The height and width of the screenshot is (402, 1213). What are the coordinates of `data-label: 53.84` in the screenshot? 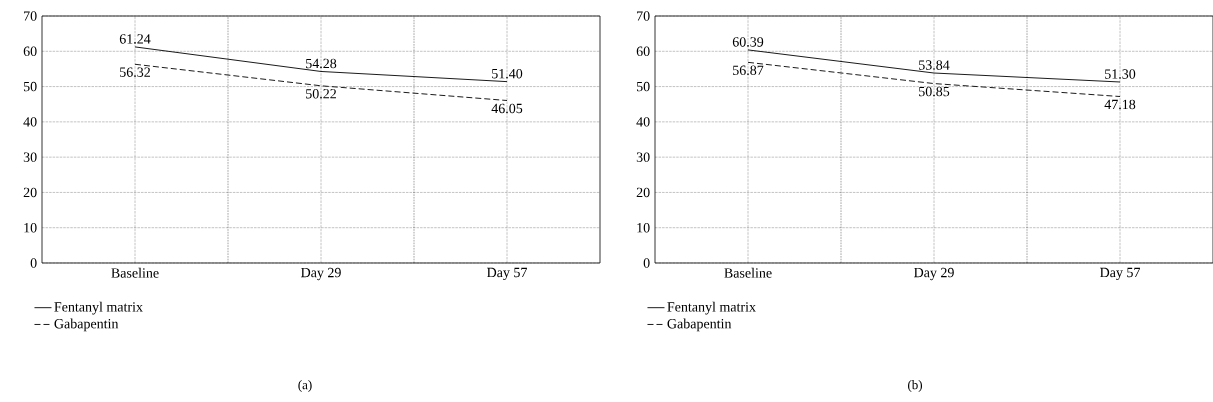 It's located at (934, 65).